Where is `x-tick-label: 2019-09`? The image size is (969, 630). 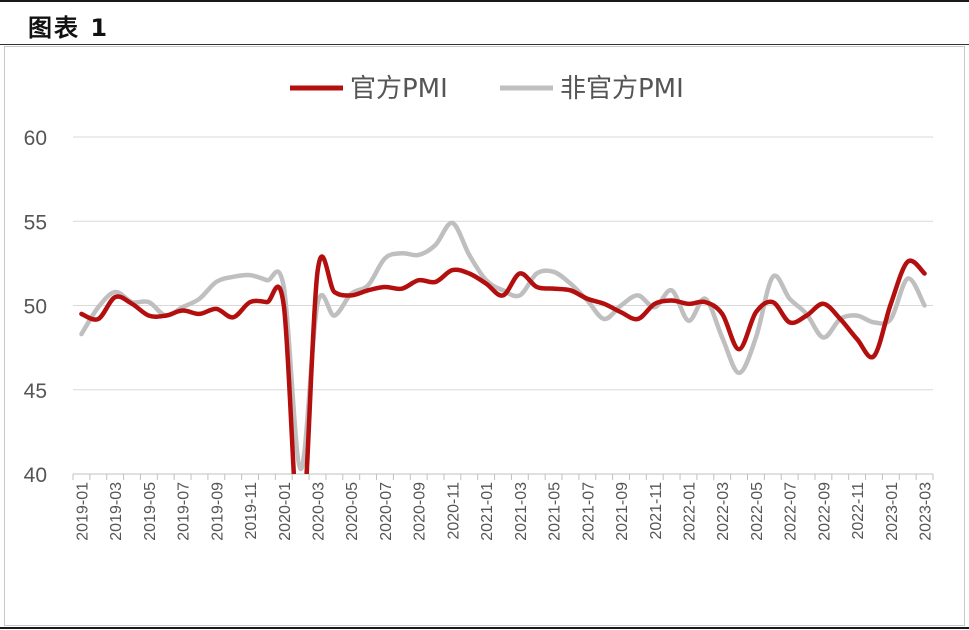
x-tick-label: 2019-09 is located at coordinates (217, 511).